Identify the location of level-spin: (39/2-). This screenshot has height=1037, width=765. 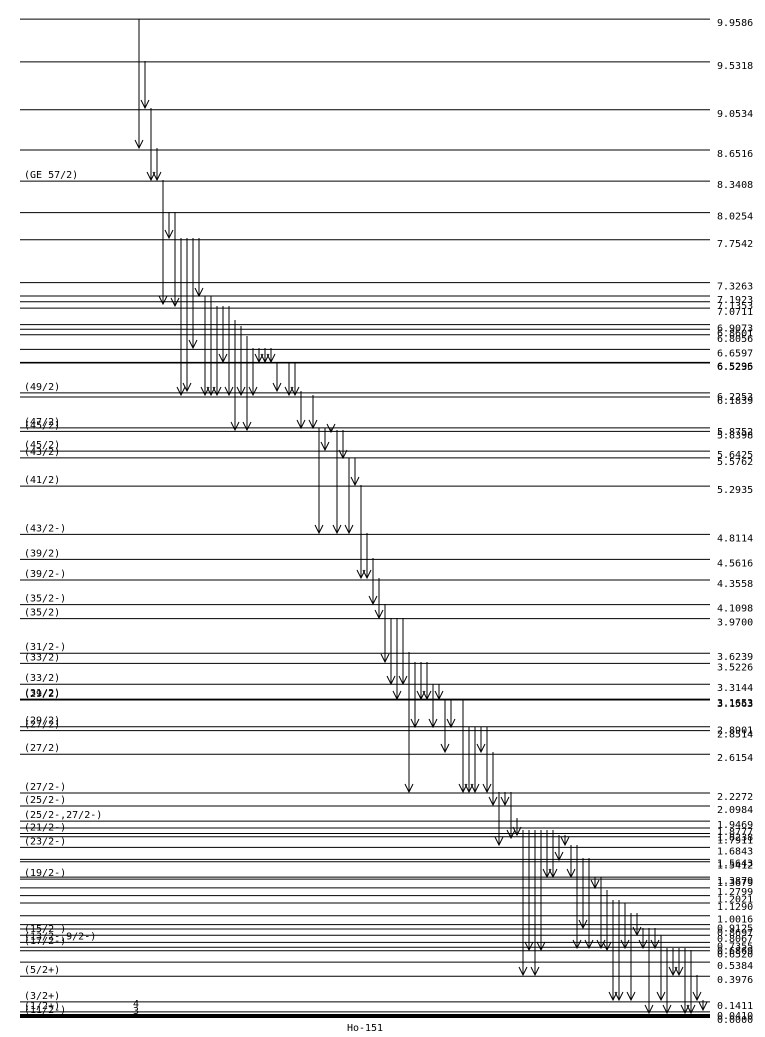
(45, 574).